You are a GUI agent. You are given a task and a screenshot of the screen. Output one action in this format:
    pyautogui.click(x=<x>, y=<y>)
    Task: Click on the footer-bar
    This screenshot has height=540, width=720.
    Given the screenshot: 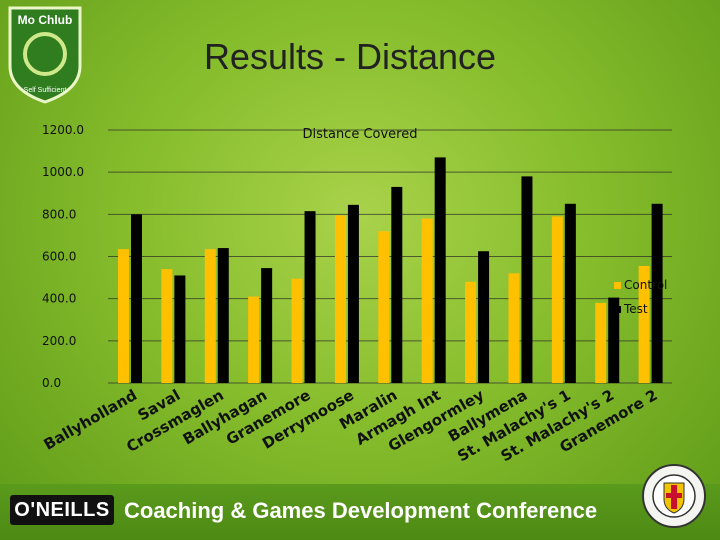 What is the action you would take?
    pyautogui.click(x=360, y=512)
    